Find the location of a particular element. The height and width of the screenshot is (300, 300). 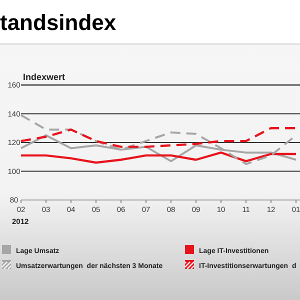

y-axis-title: Indexwert is located at coordinates (44, 77).